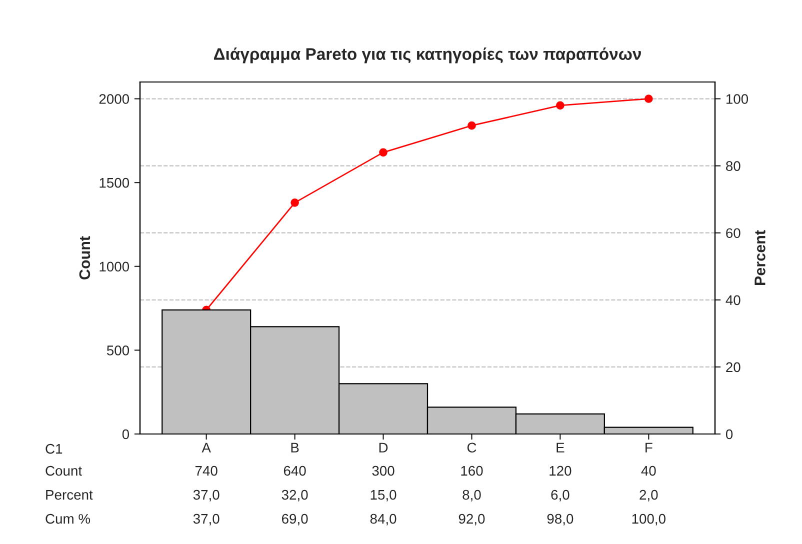 The image size is (802, 544). Describe the element at coordinates (206, 496) in the screenshot. I see `text: 37,0` at that location.